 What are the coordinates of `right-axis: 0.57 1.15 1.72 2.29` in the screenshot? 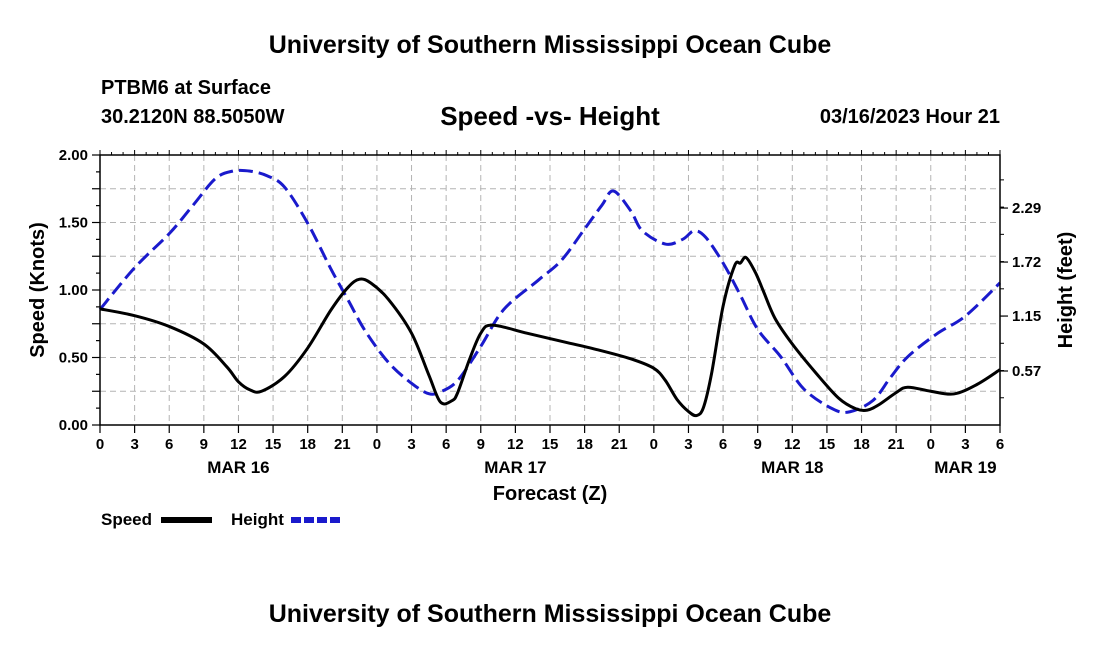 It's located at (1020, 289).